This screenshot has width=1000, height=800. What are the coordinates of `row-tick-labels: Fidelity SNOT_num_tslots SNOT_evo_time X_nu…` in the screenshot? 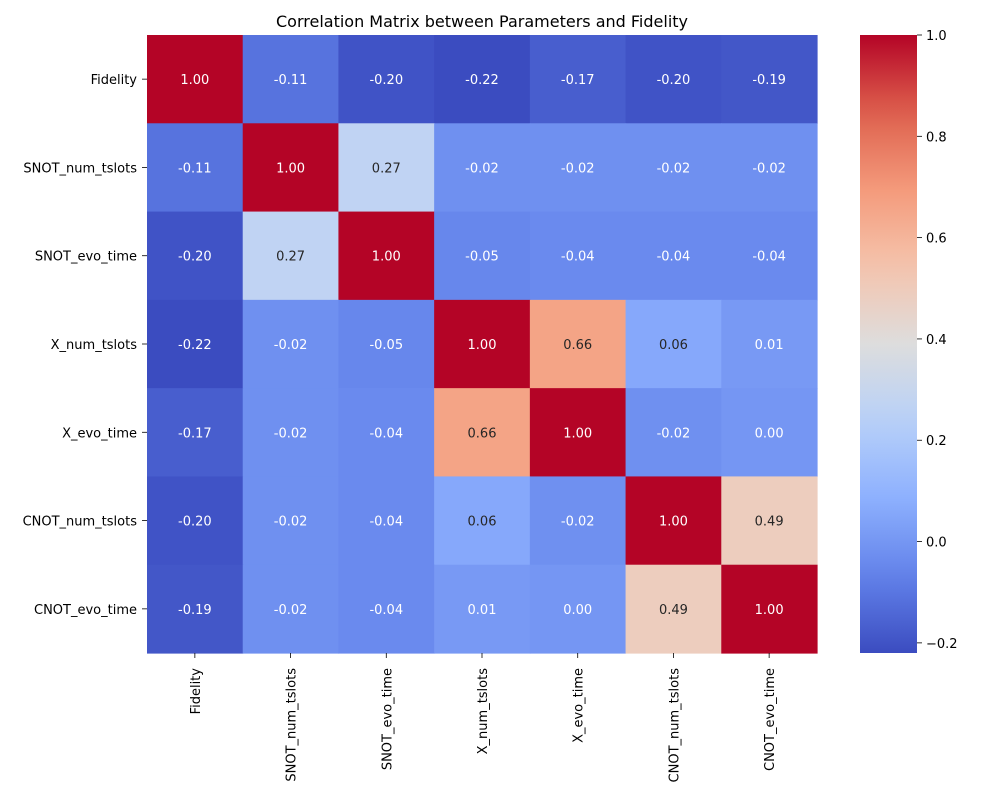 It's located at (85, 345).